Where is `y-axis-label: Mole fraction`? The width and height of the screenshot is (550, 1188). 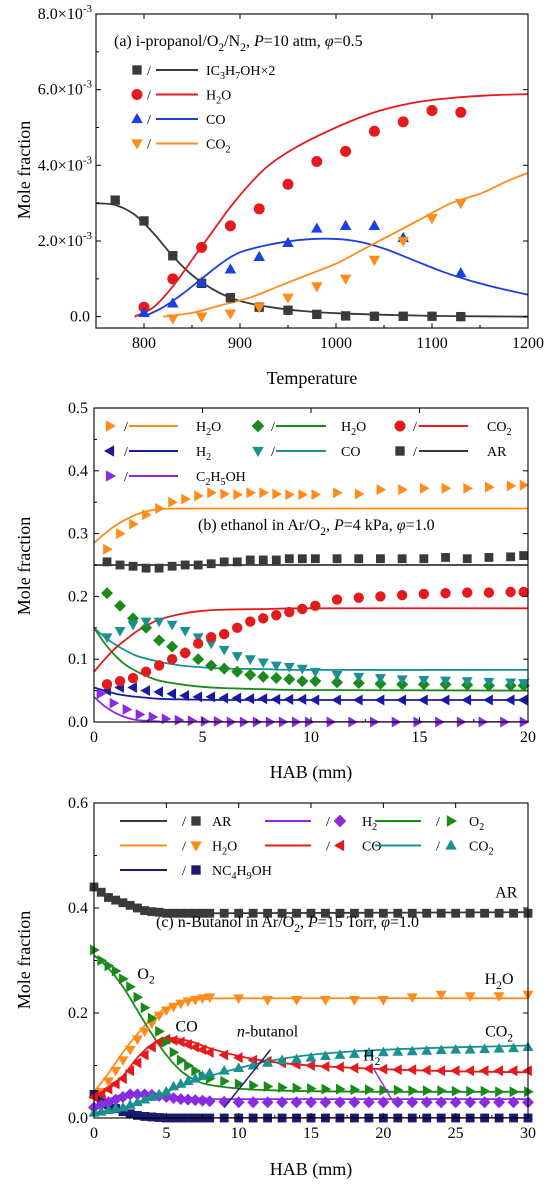 y-axis-label: Mole fraction is located at coordinates (24, 566).